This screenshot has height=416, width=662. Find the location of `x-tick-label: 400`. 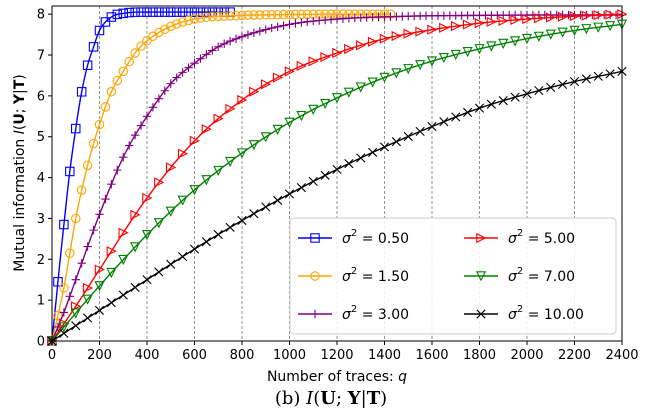

x-tick-label: 400 is located at coordinates (147, 355).